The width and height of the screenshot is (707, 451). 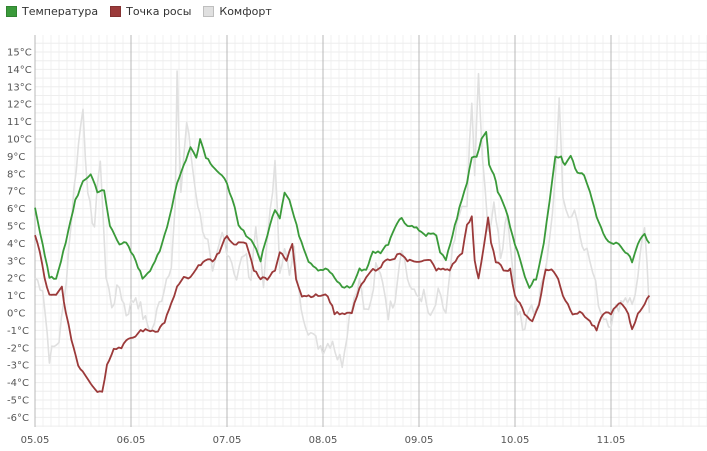 What do you see at coordinates (18, 383) in the screenshot?
I see `y-tick-label: -4°C` at bounding box center [18, 383].